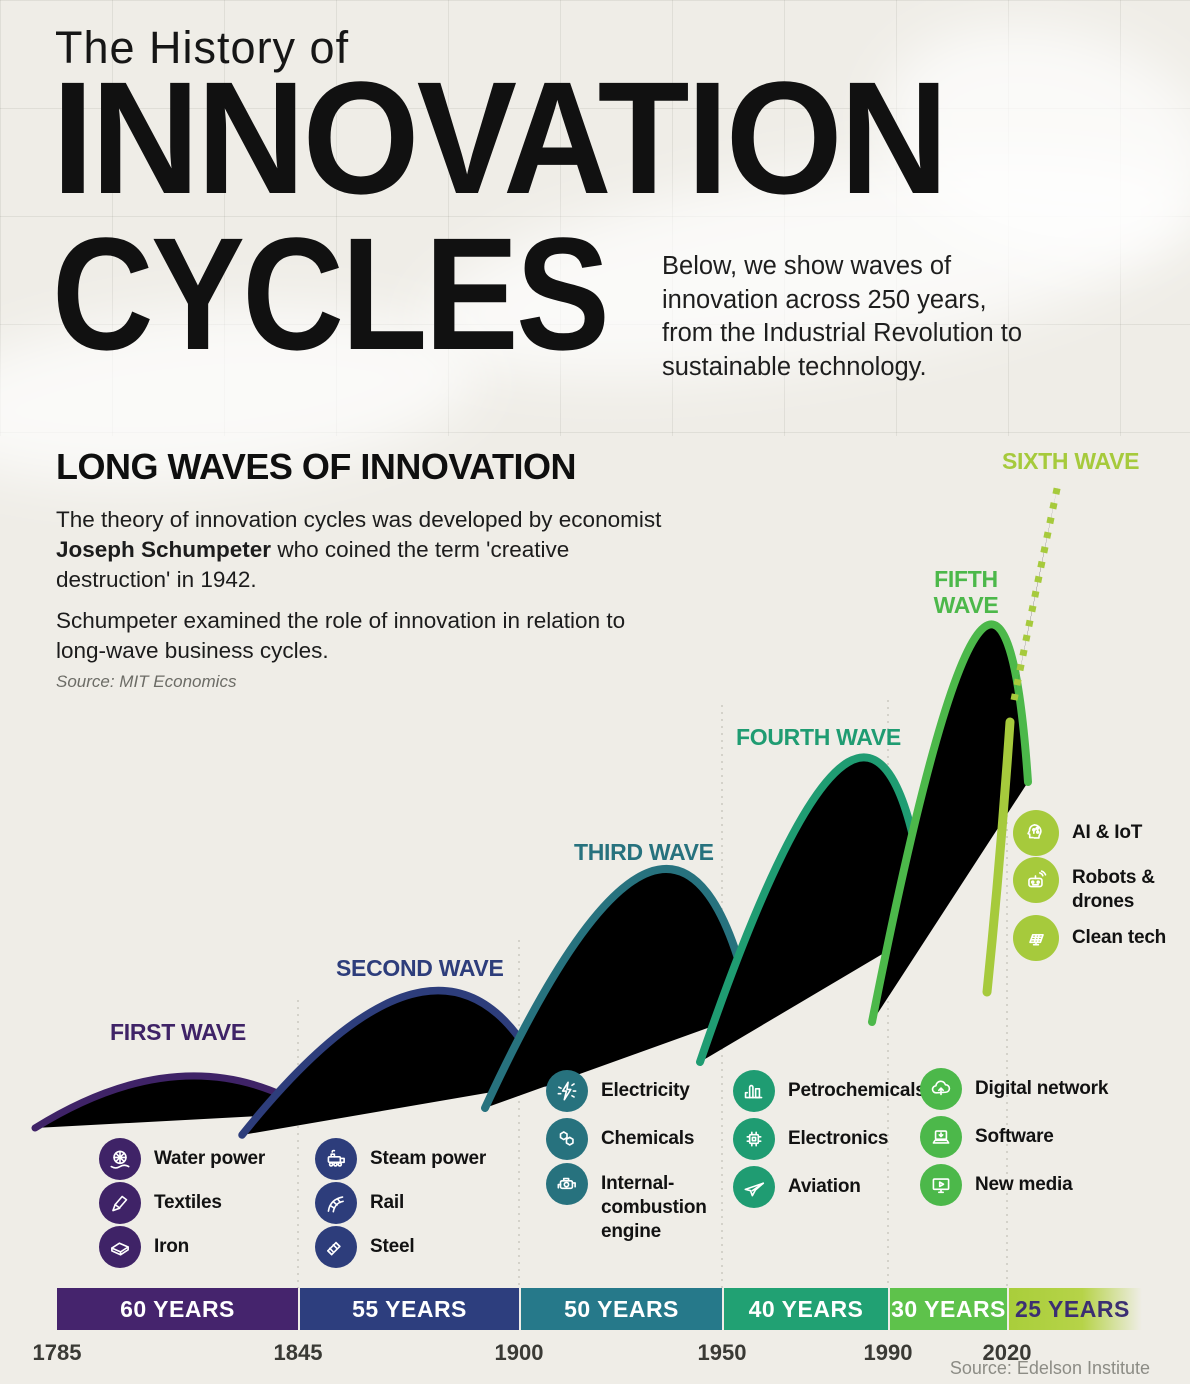 Image resolution: width=1190 pixels, height=1384 pixels. What do you see at coordinates (57, 1352) in the screenshot?
I see `year-tick: 1785` at bounding box center [57, 1352].